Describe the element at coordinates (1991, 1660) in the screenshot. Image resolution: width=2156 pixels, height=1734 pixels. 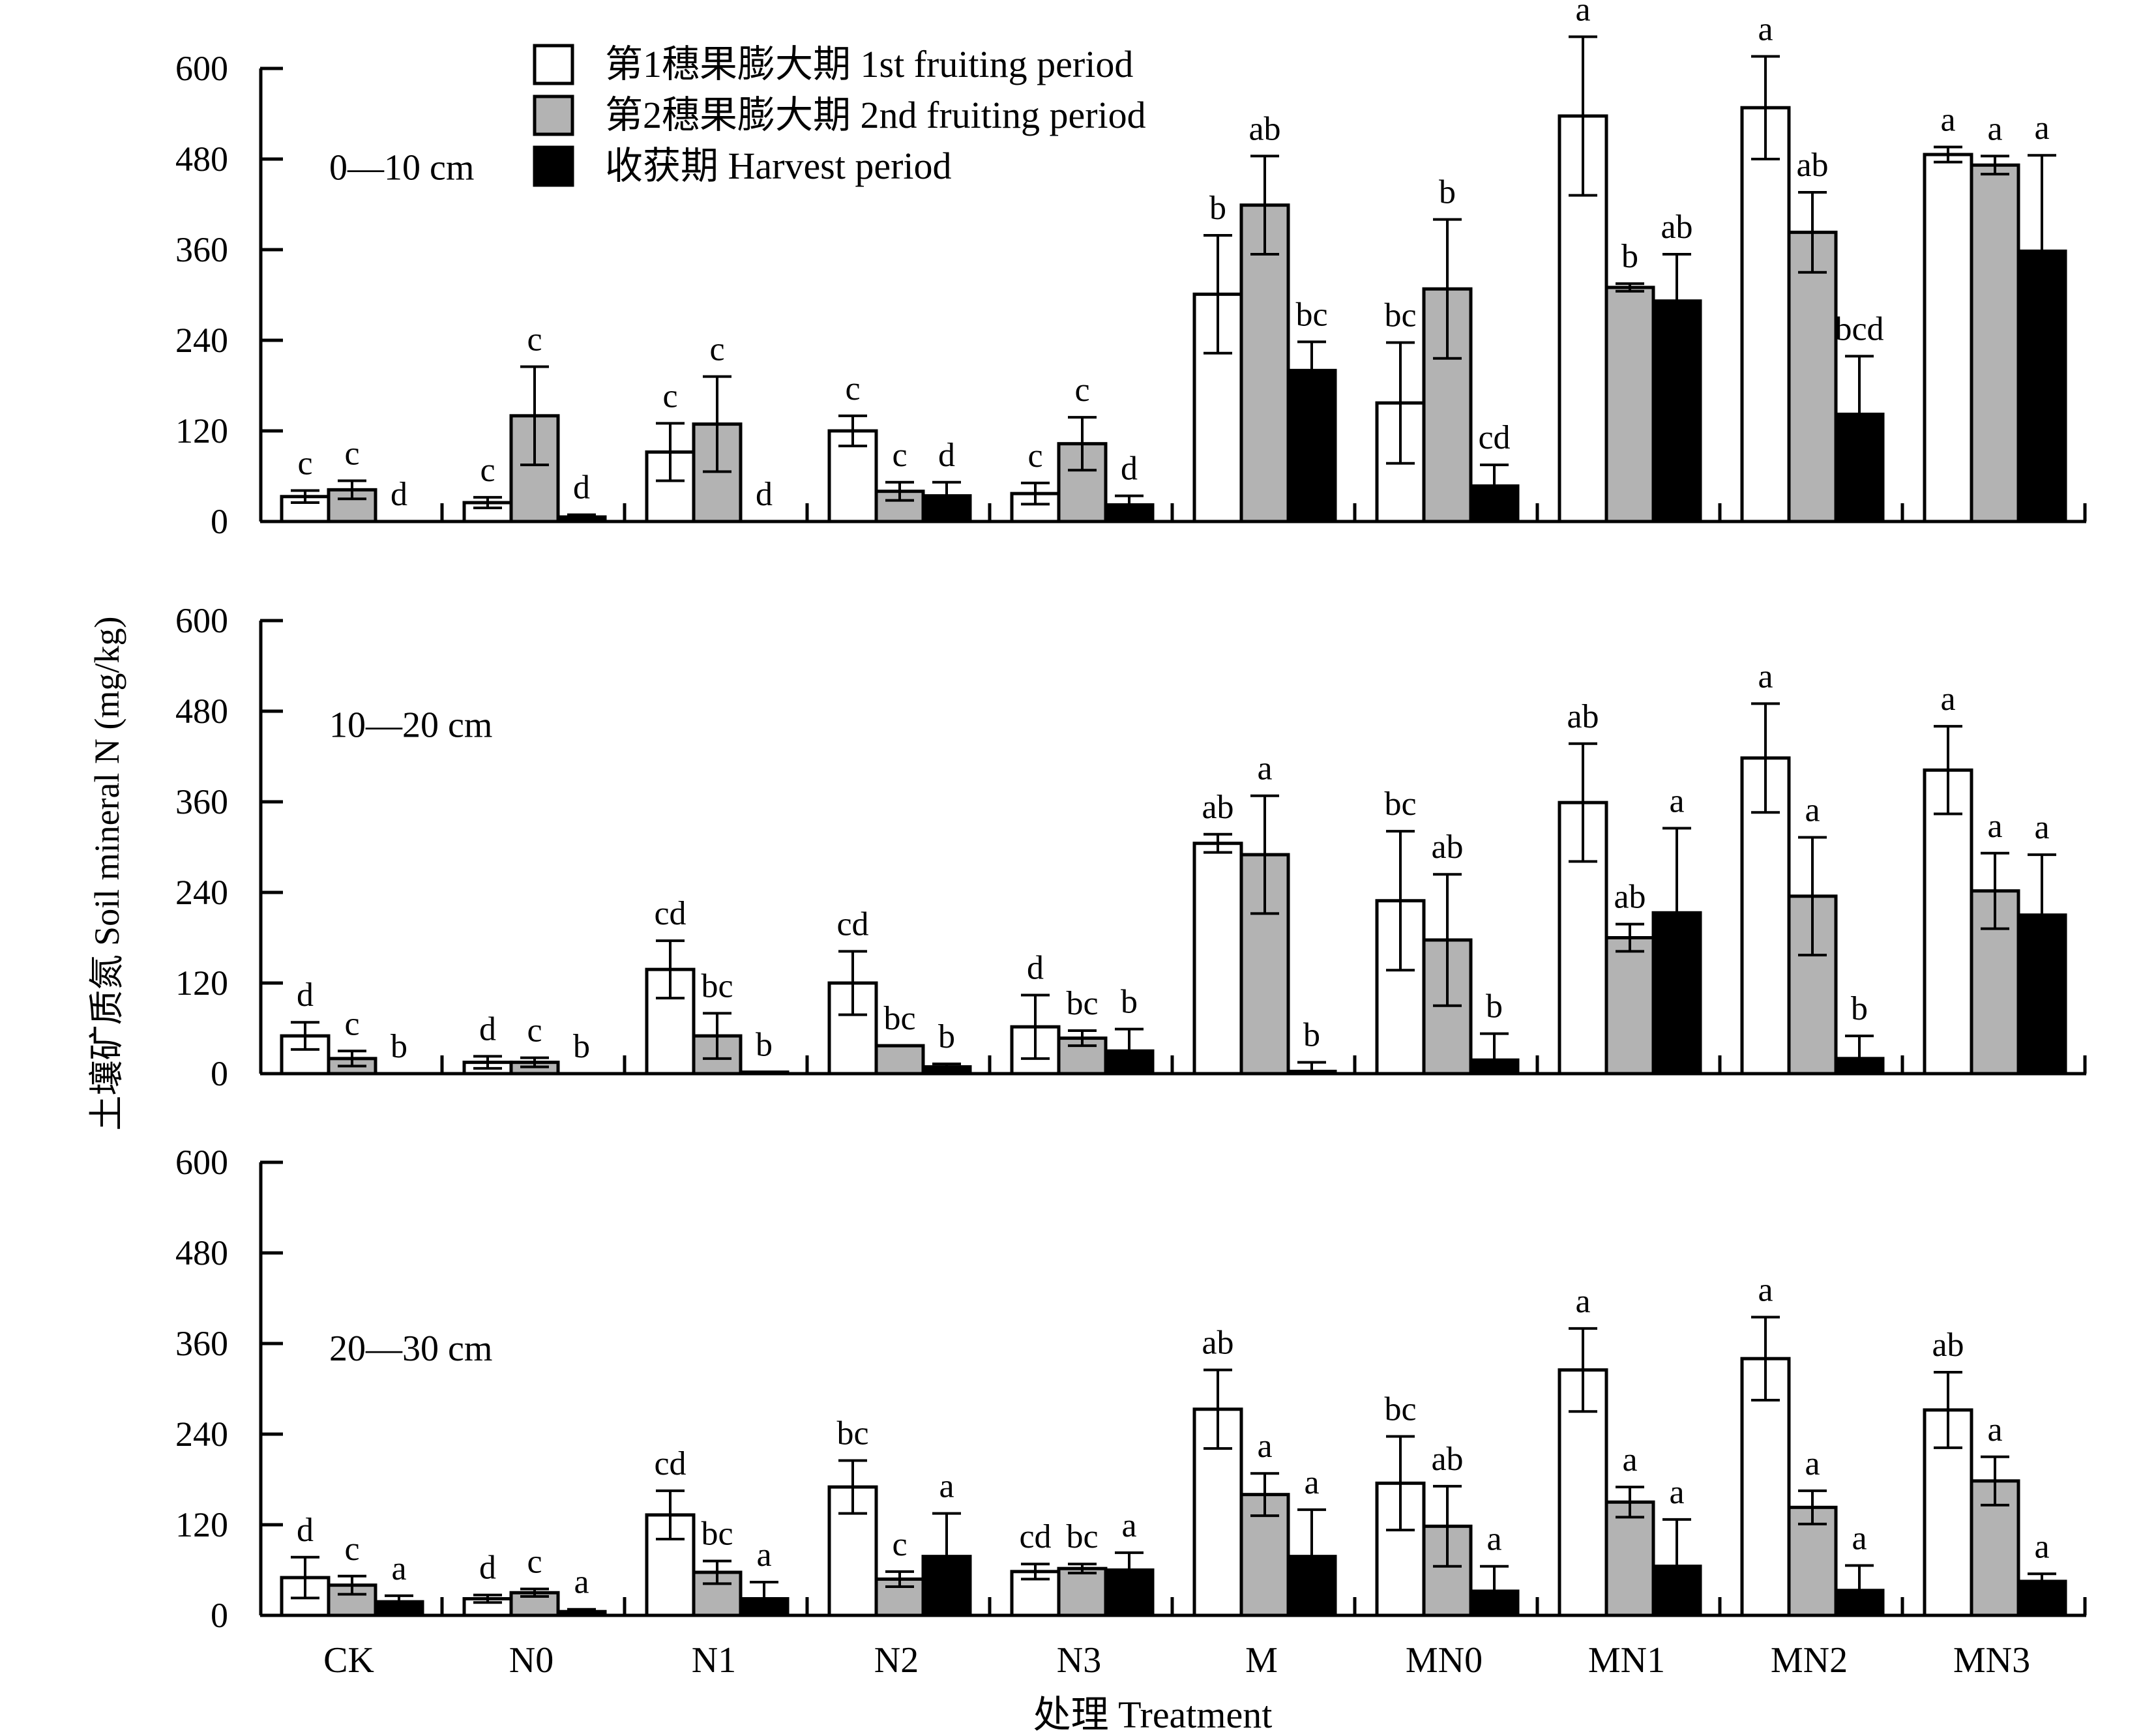
I see `x-tick-label: MN3` at that location.